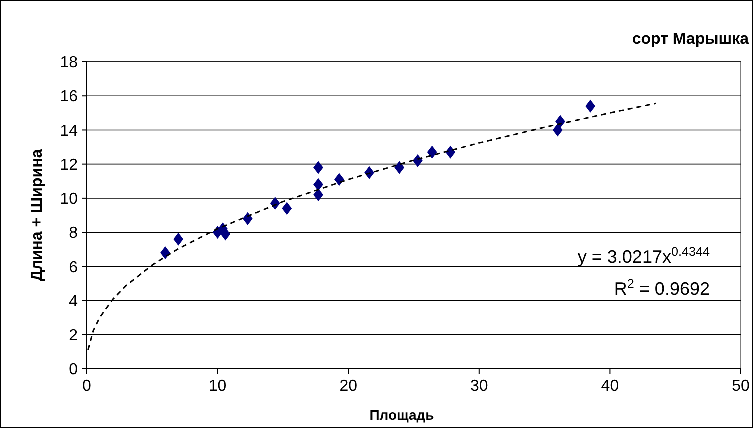 The height and width of the screenshot is (429, 754). What do you see at coordinates (73, 267) in the screenshot?
I see `y-tick-label: 6` at bounding box center [73, 267].